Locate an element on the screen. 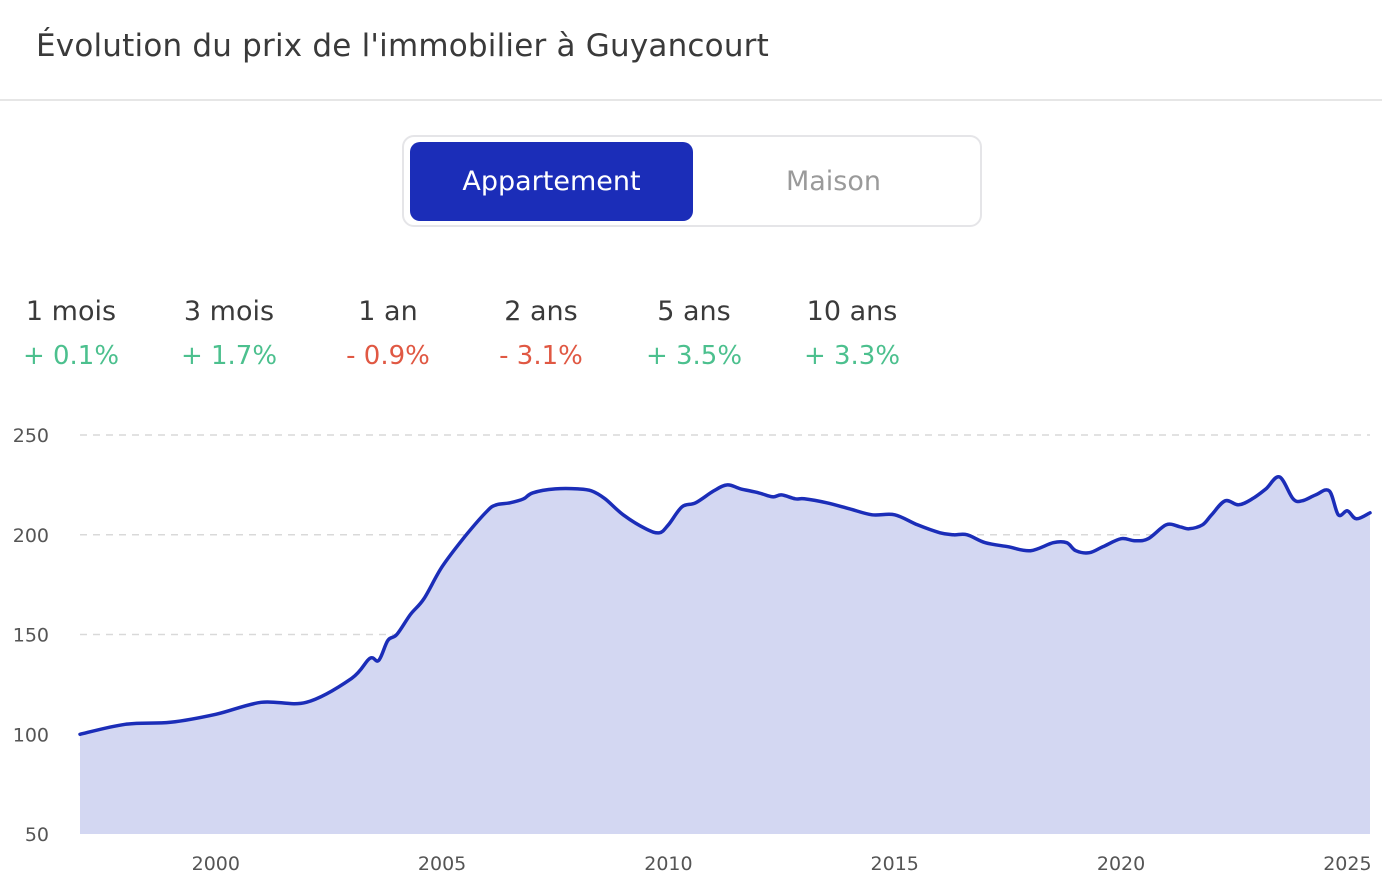 The width and height of the screenshot is (1382, 896). y-axis: 50 100 150 200 250 is located at coordinates (31, 635).